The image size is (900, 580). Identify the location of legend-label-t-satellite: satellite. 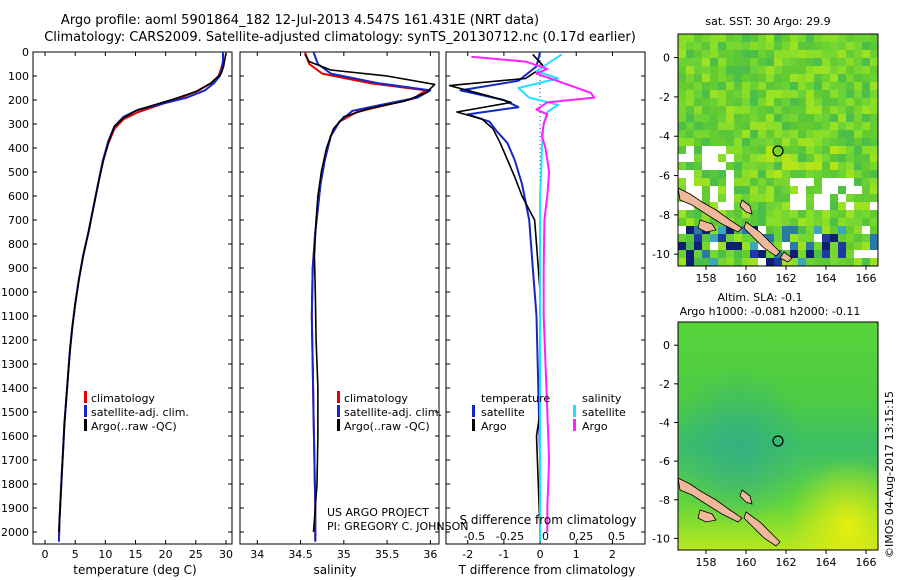
(503, 412).